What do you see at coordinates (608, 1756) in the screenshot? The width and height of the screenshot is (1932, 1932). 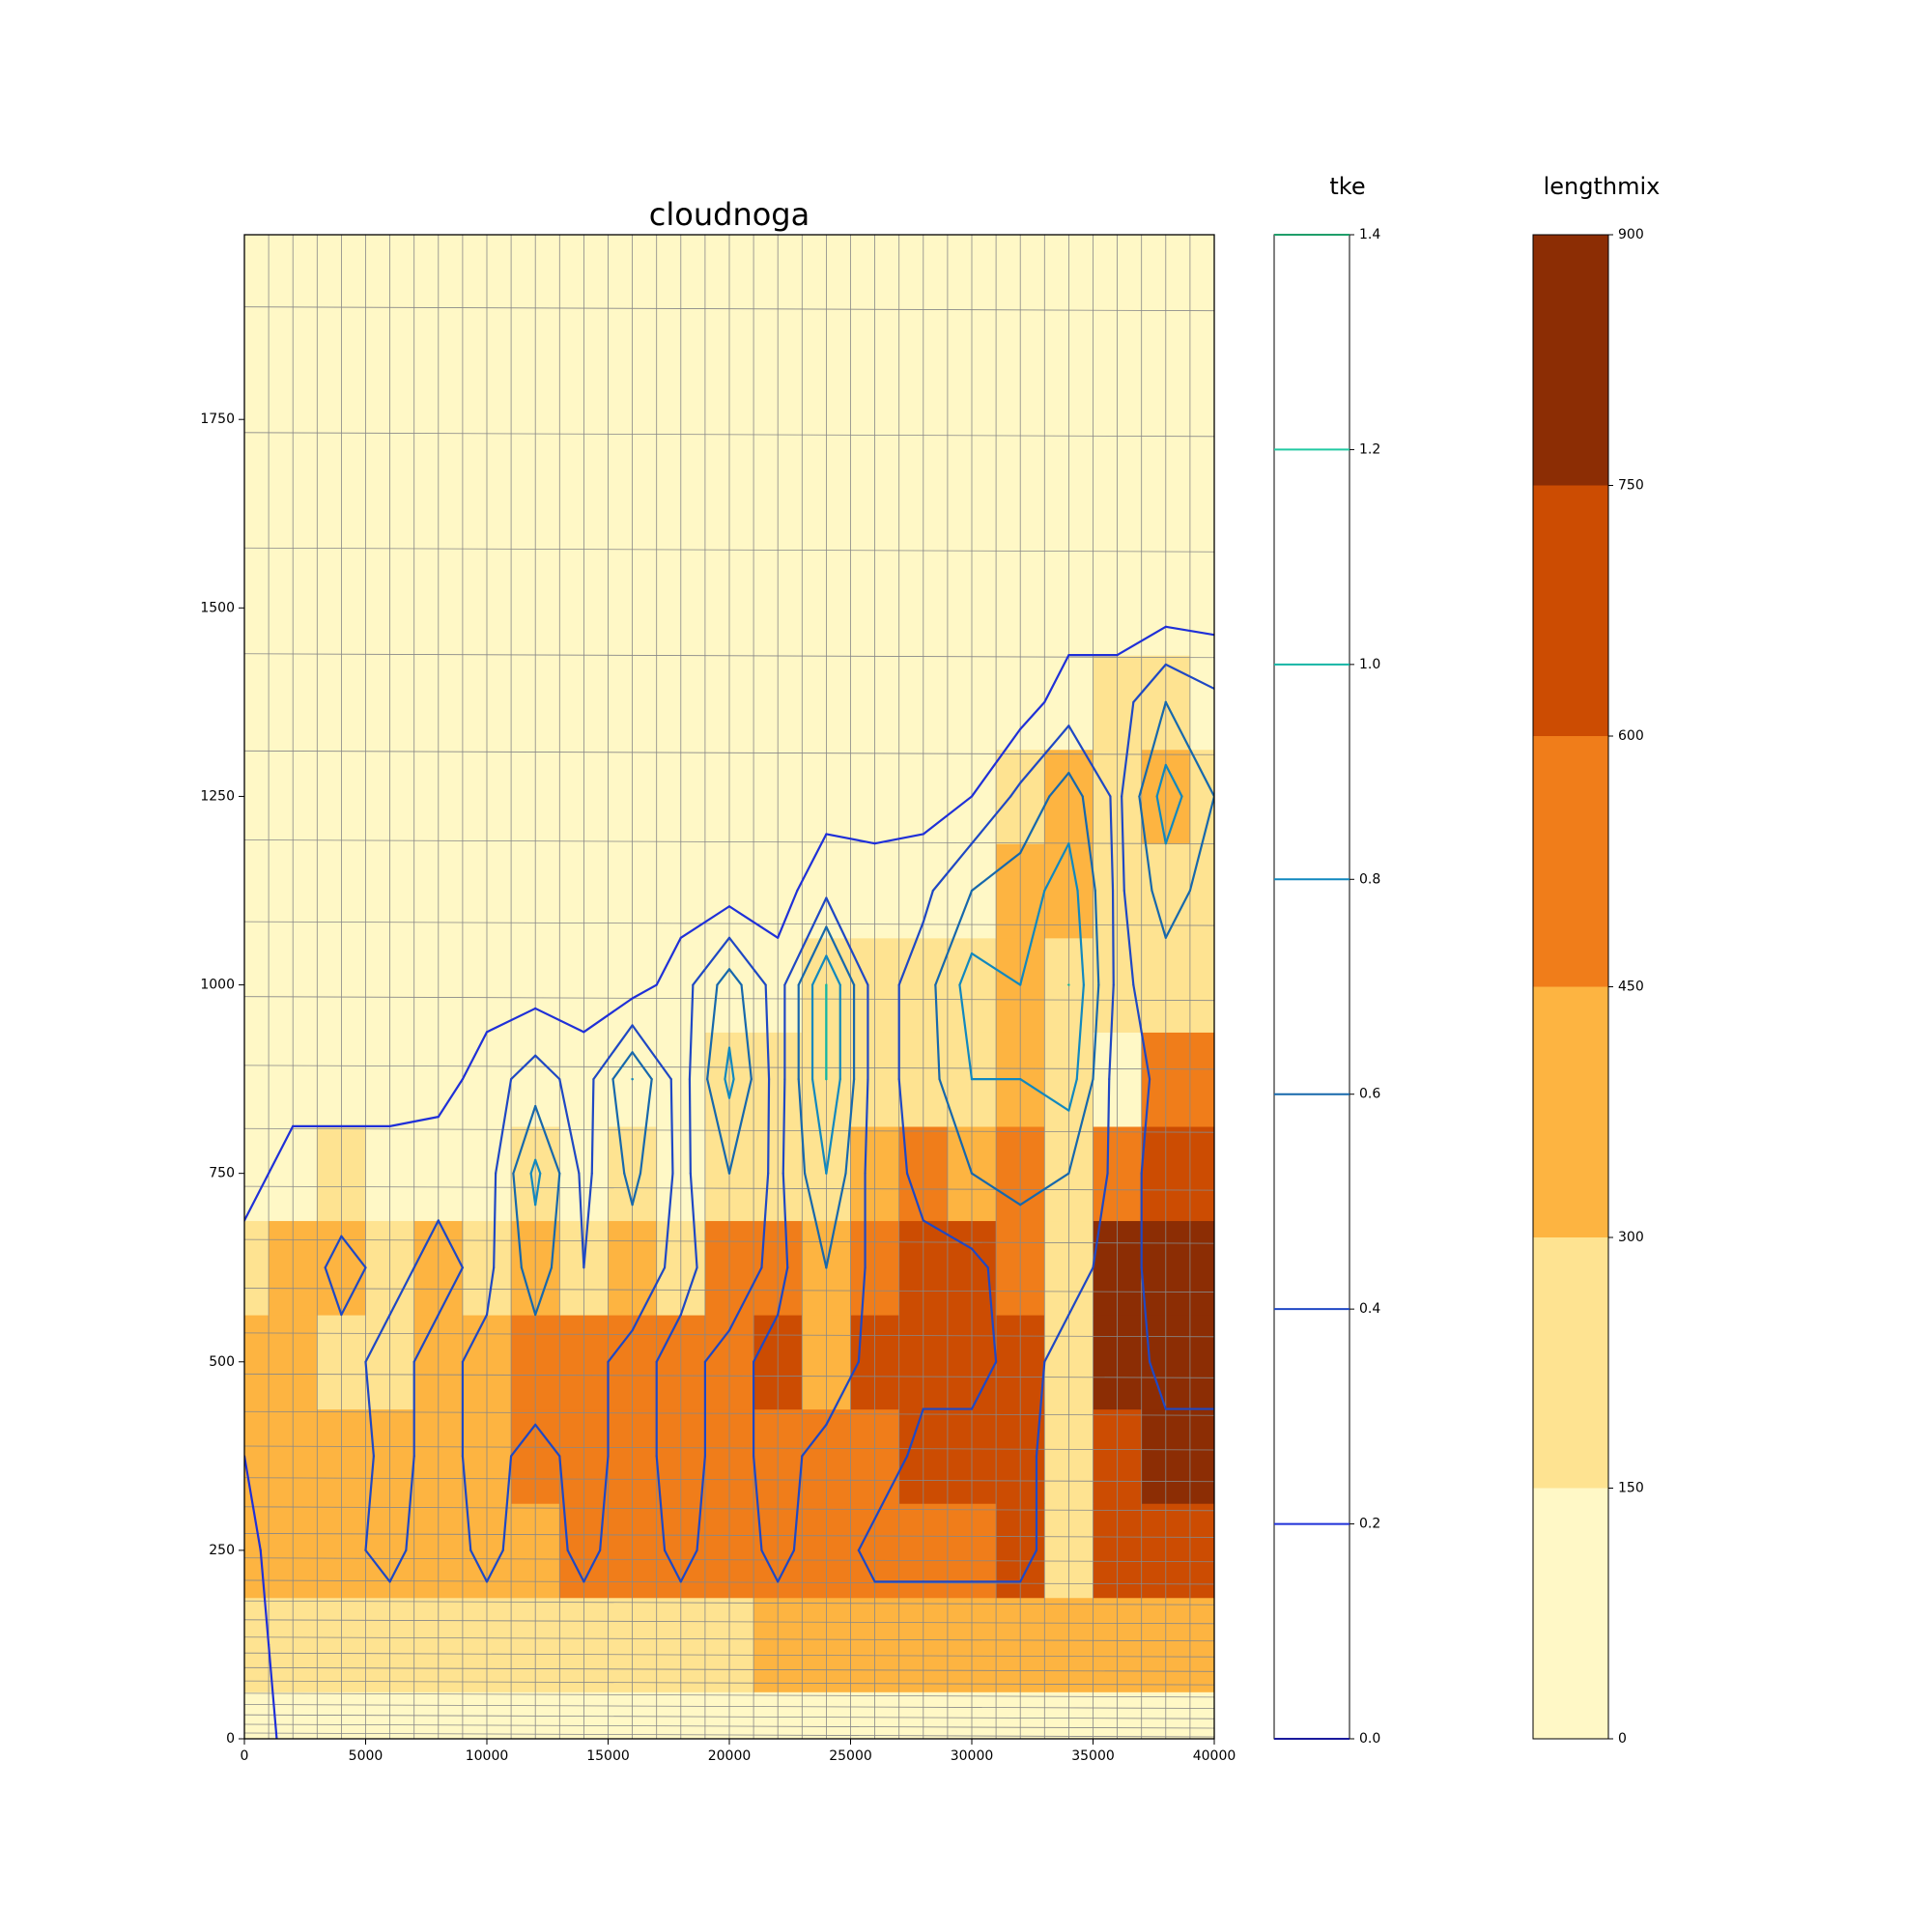 I see `x-tick-label: 15000` at bounding box center [608, 1756].